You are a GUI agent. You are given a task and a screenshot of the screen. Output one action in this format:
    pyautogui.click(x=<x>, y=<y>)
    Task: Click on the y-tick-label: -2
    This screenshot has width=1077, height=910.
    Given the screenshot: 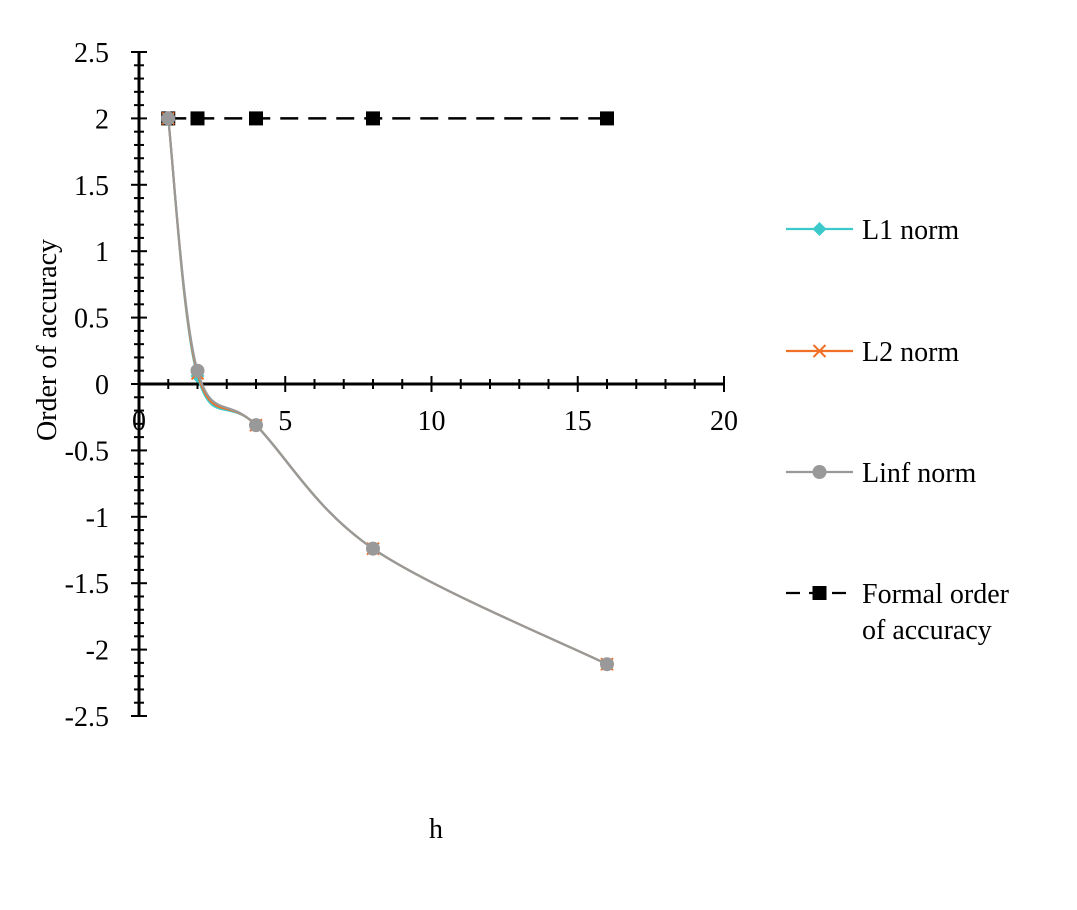 What is the action you would take?
    pyautogui.click(x=97, y=651)
    